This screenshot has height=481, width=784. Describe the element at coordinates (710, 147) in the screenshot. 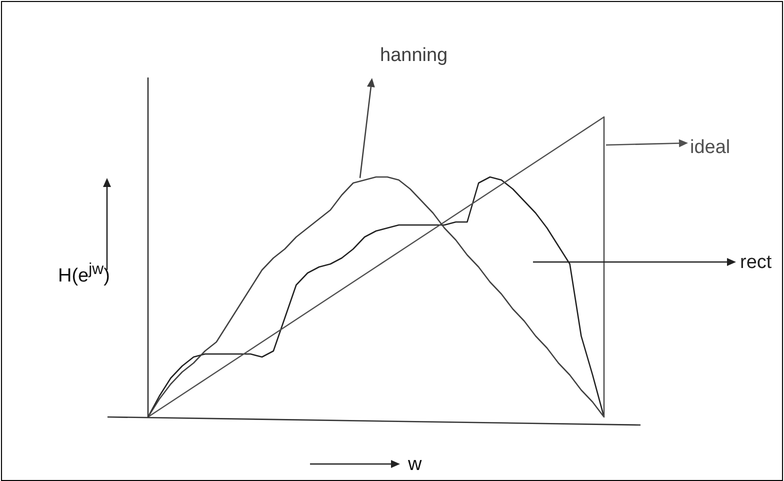

I see `legend-label: ideal` at that location.